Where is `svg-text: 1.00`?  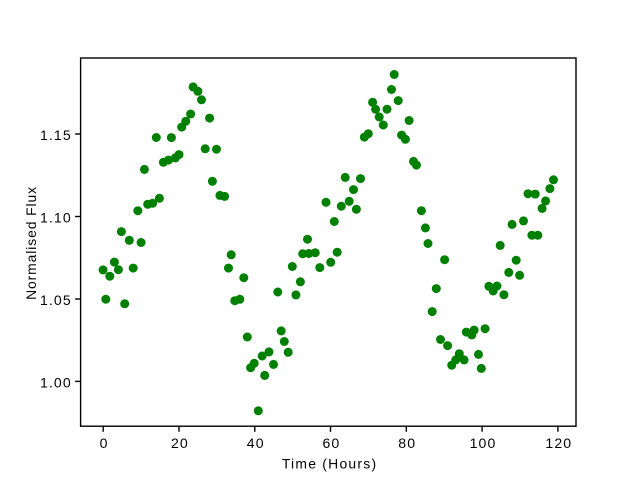 svg-text: 1.00 is located at coordinates (56, 383).